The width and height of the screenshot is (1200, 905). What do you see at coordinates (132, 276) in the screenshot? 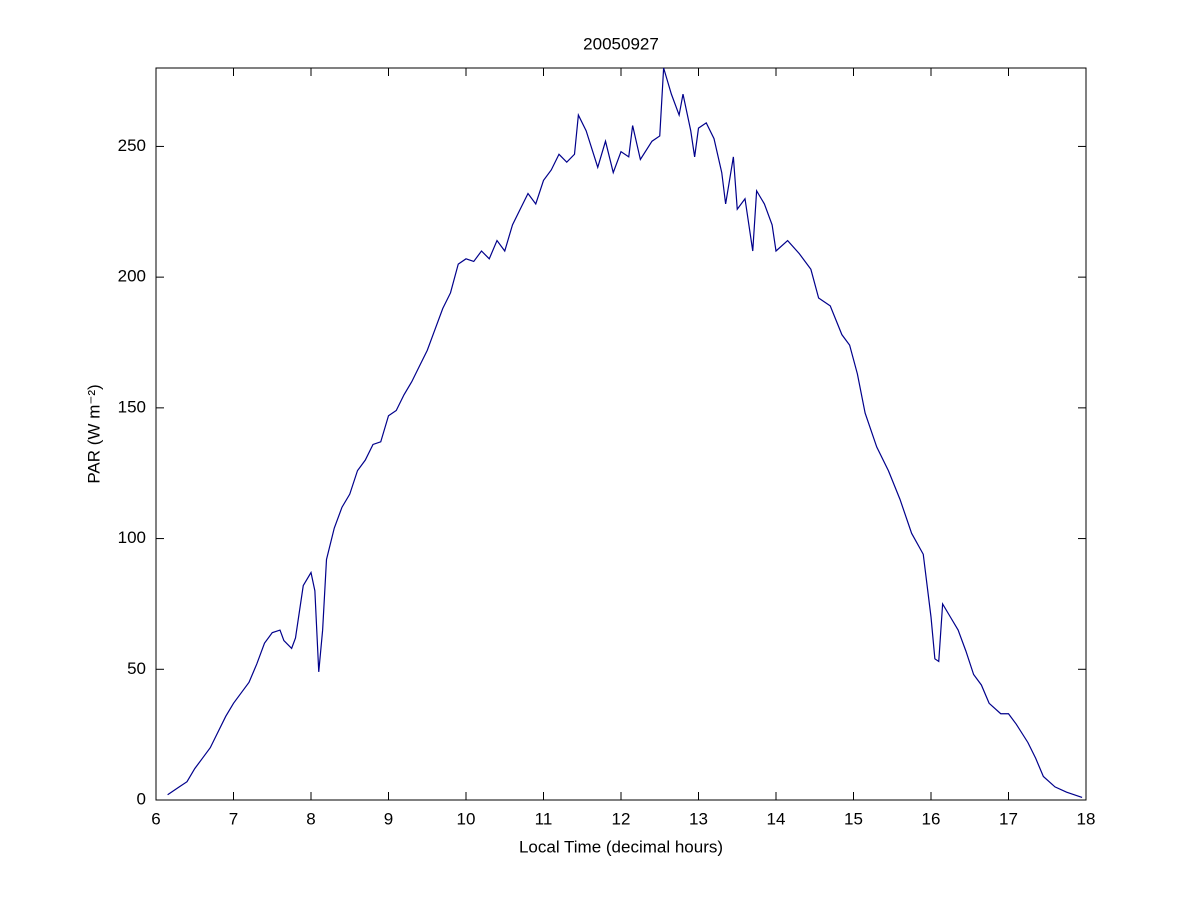
I see `y-tick-label: 200` at bounding box center [132, 276].